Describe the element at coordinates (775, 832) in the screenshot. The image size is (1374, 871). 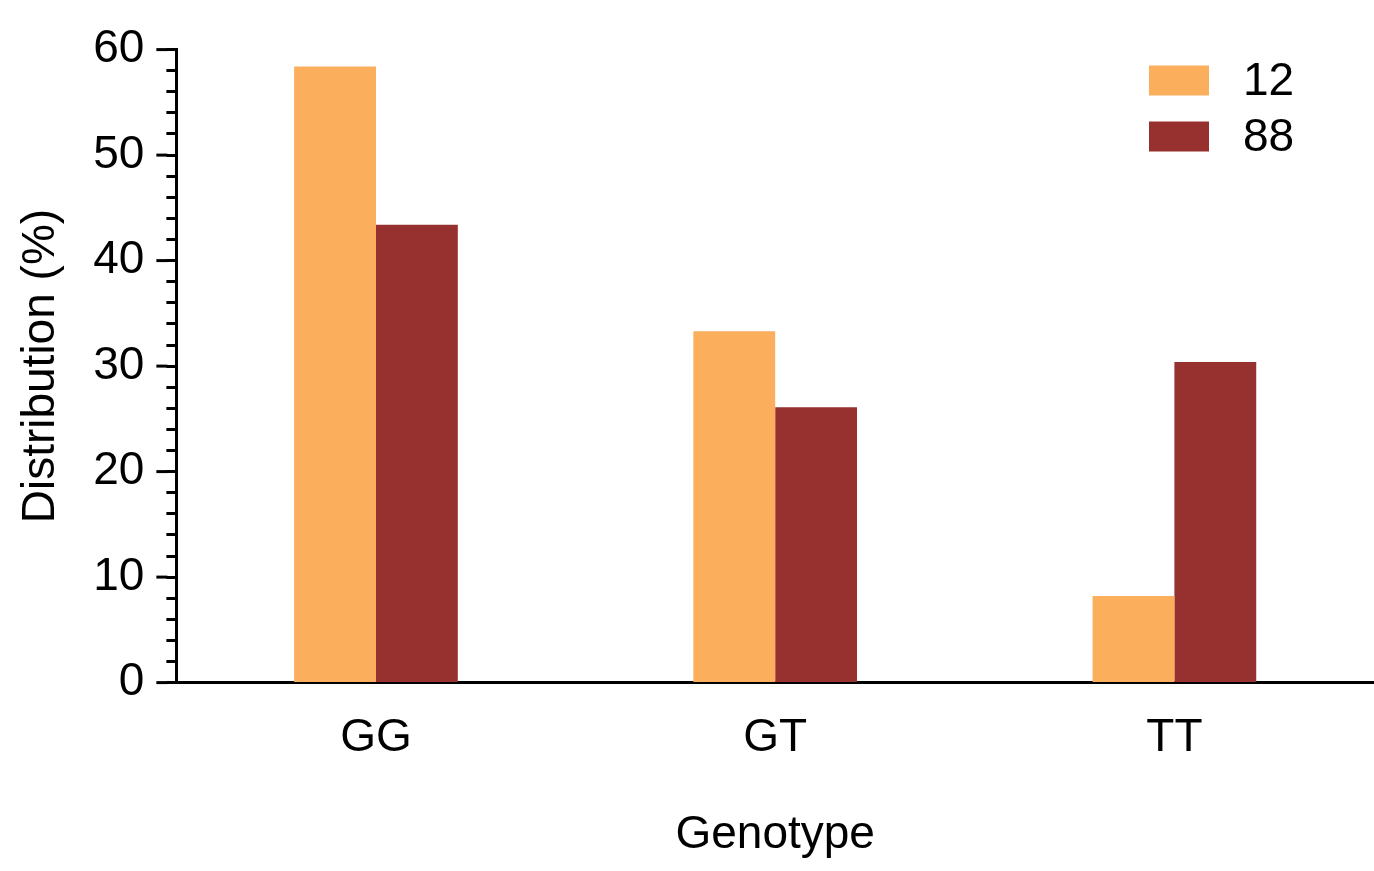
I see `x-axis-title: Genotype` at that location.